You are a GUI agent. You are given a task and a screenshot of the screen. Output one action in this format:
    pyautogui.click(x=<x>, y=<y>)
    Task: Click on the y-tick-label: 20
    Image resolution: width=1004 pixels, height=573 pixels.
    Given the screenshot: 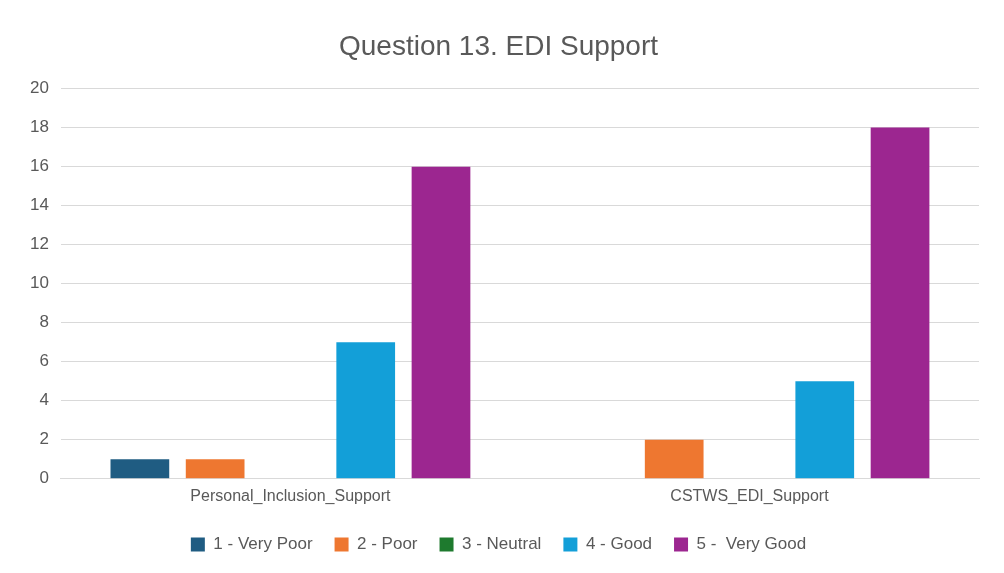 What is the action you would take?
    pyautogui.click(x=39, y=88)
    